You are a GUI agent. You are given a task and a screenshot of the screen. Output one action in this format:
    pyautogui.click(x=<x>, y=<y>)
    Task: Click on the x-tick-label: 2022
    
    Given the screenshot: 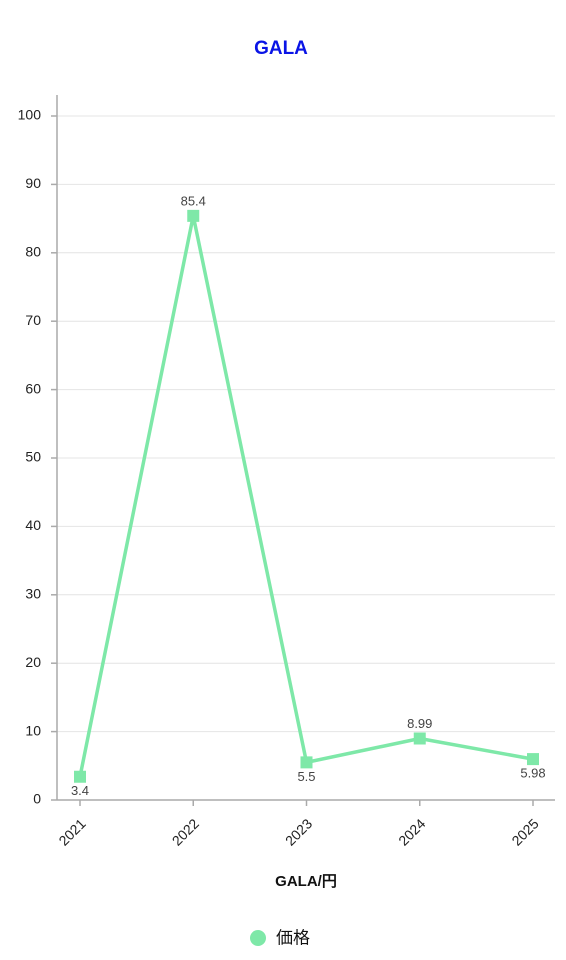 What is the action you would take?
    pyautogui.click(x=185, y=831)
    